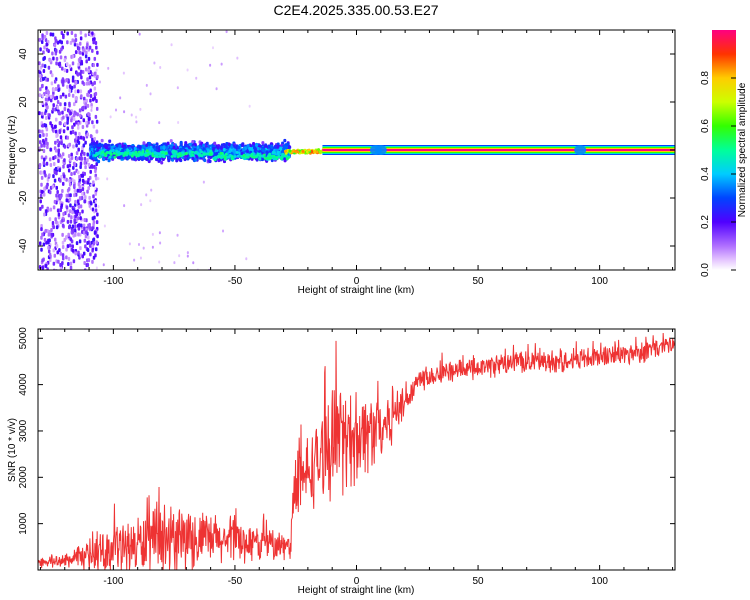 This screenshot has width=750, height=600. Describe the element at coordinates (498, 150) in the screenshot. I see `spectrogram-tone` at that location.